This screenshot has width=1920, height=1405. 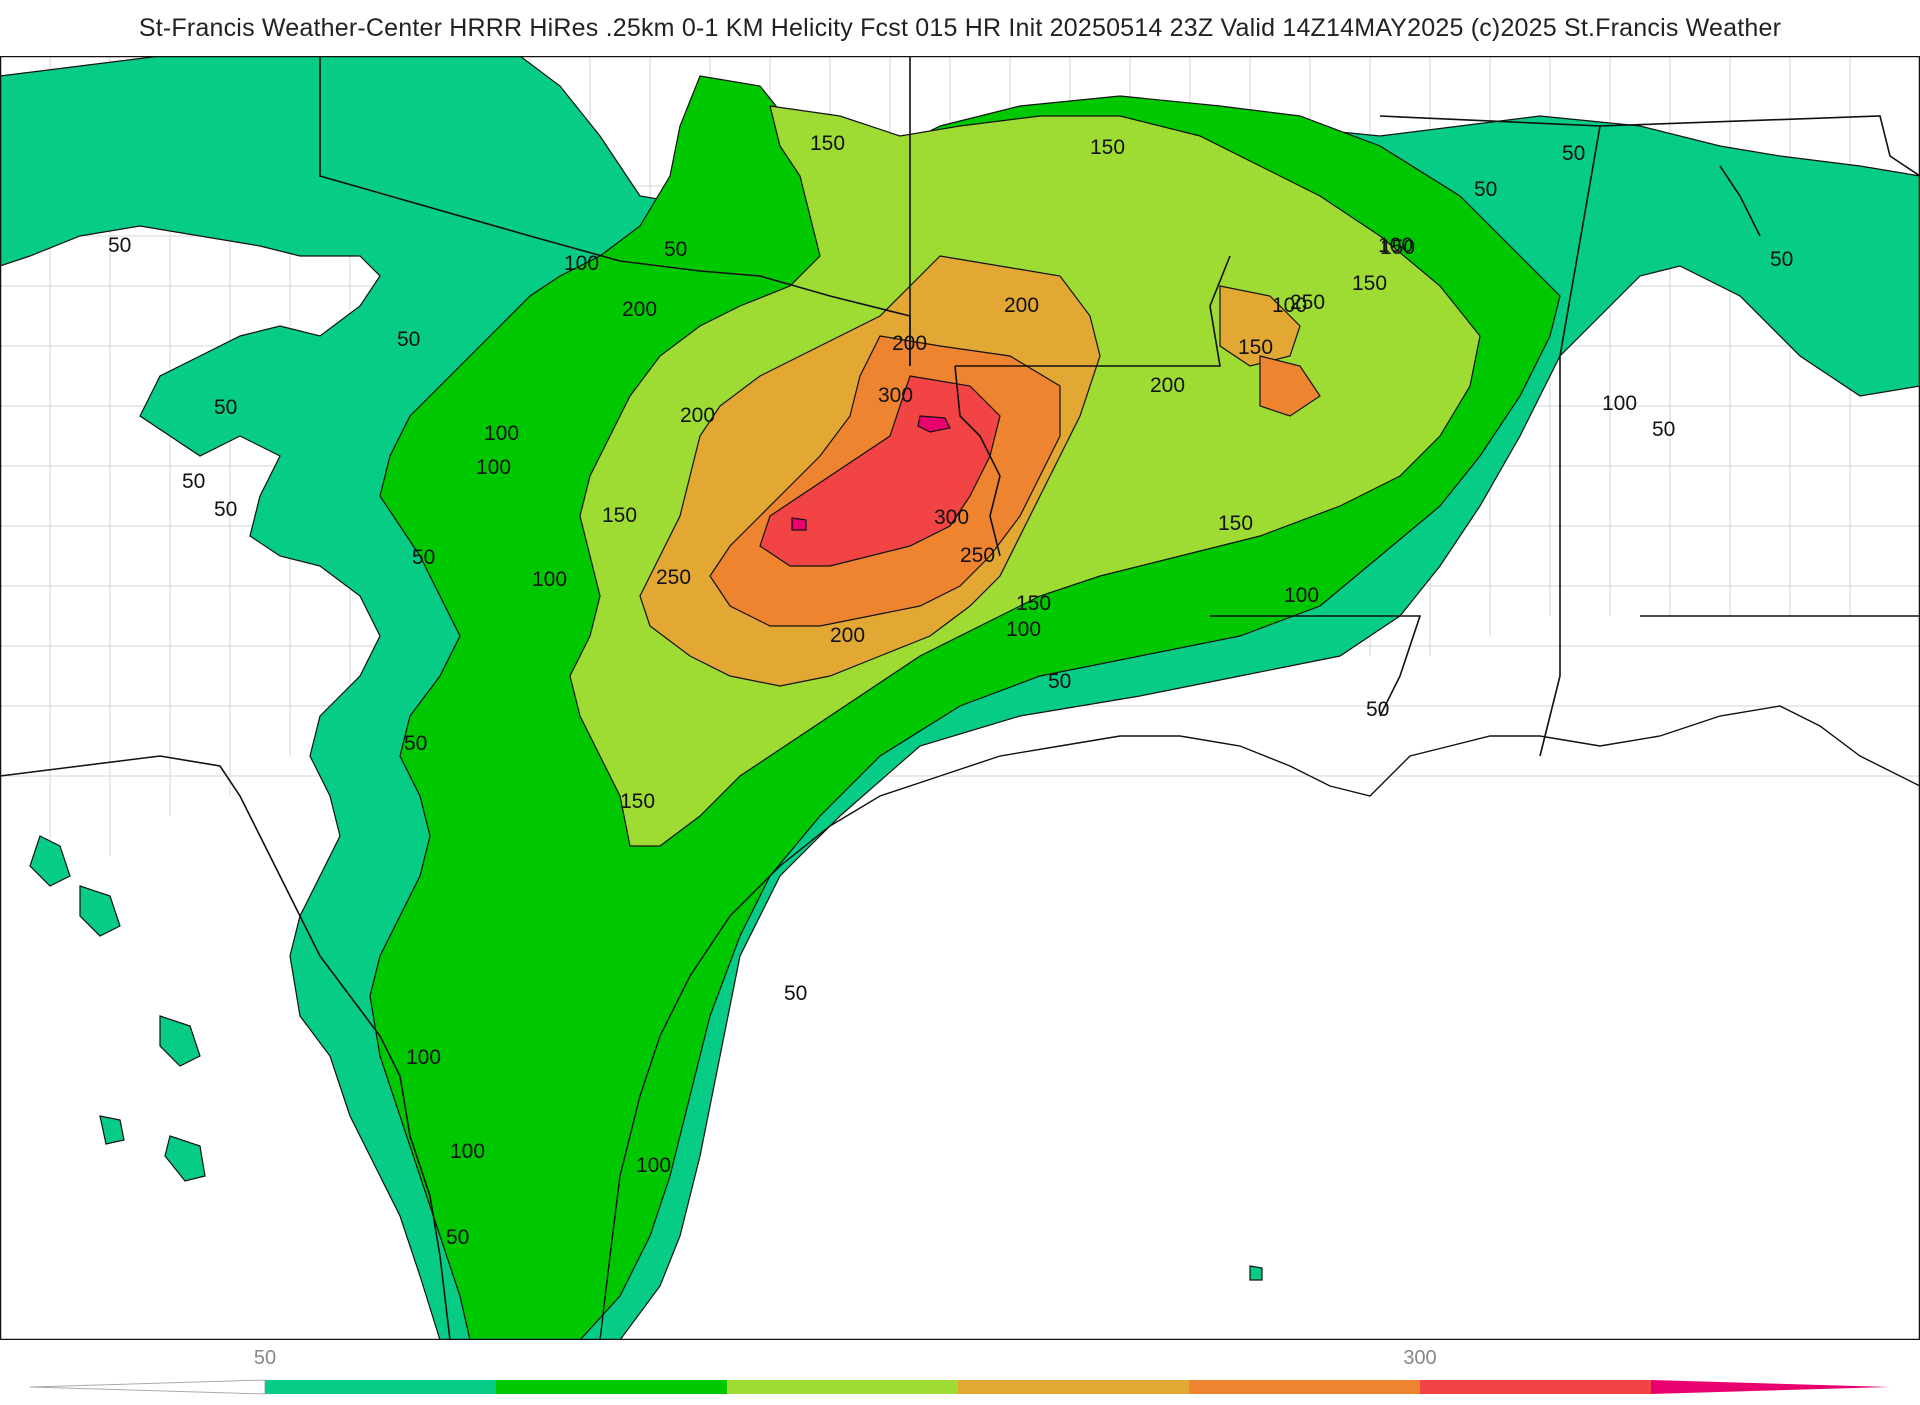 What do you see at coordinates (265, 1358) in the screenshot?
I see `colorbar-tick-label: 50` at bounding box center [265, 1358].